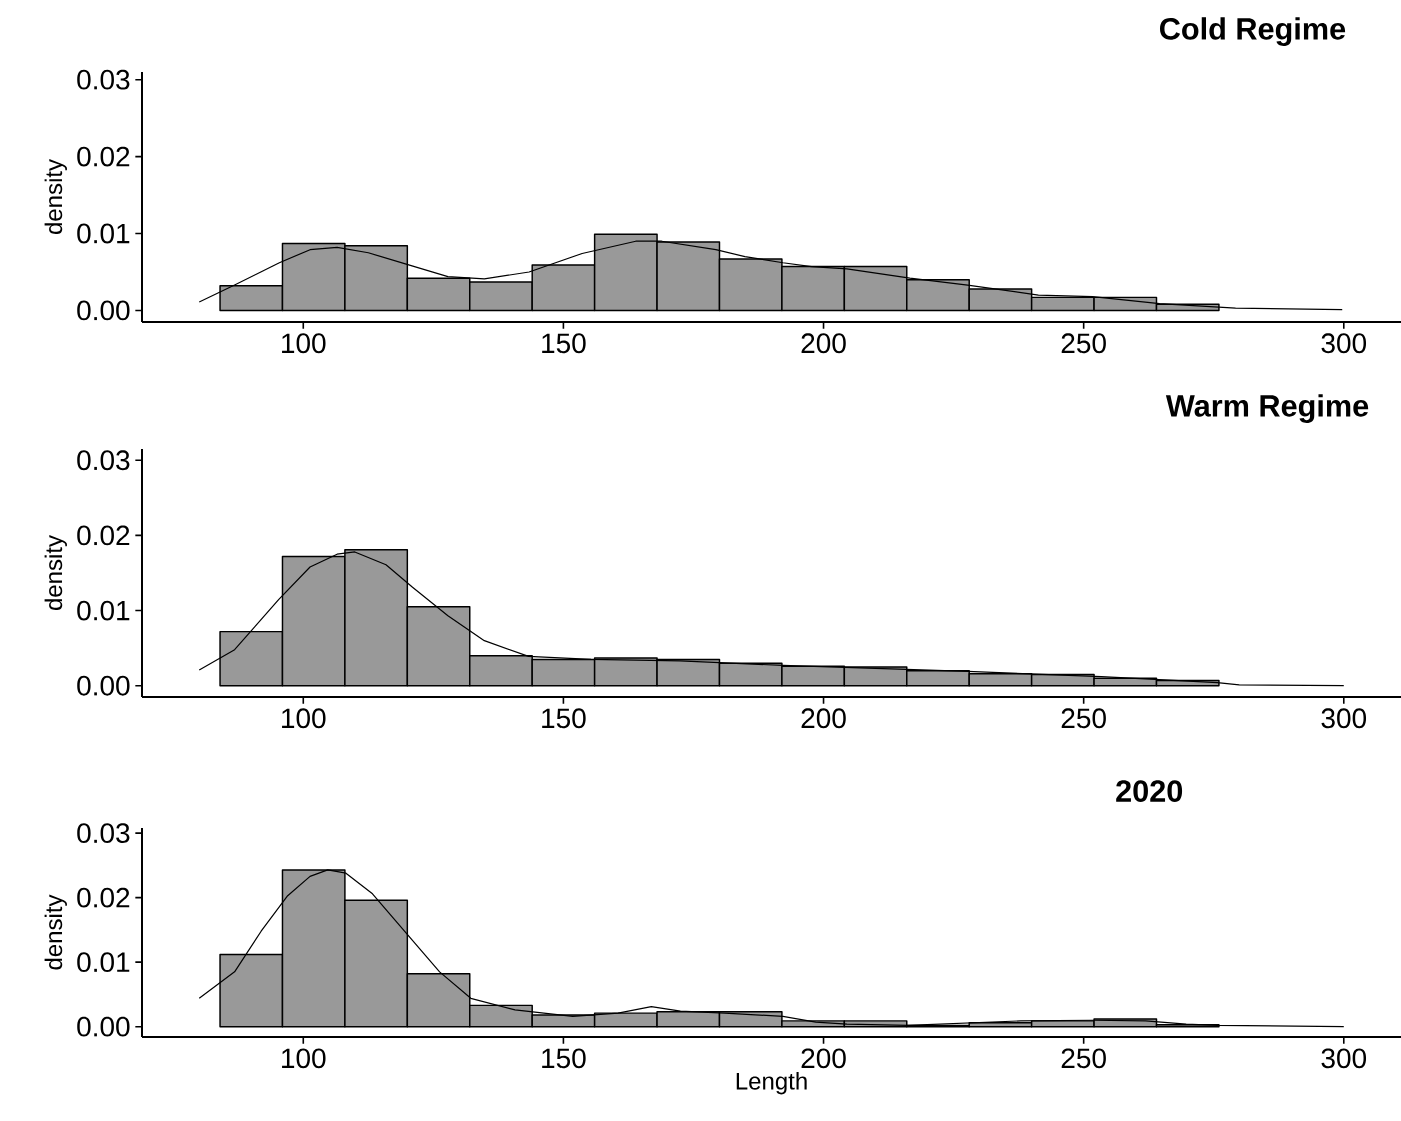 Image resolution: width=1401 pixels, height=1121 pixels. I want to click on x-axis-title: Length, so click(771, 1083).